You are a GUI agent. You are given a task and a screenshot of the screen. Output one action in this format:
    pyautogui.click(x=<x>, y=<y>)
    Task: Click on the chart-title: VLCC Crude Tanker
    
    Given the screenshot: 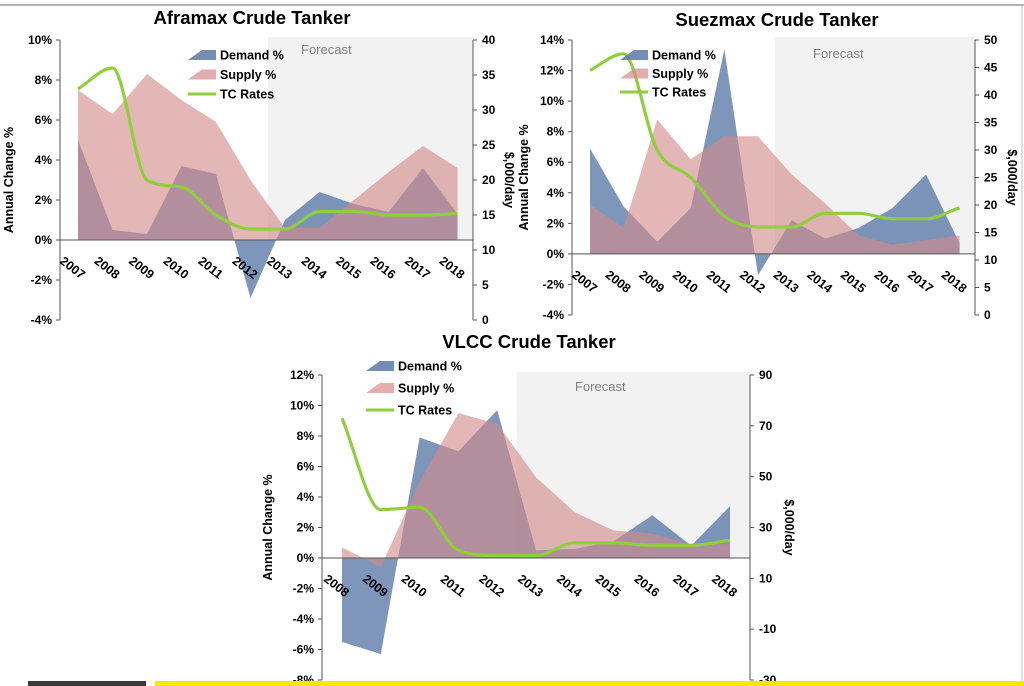 What is the action you would take?
    pyautogui.click(x=528, y=341)
    